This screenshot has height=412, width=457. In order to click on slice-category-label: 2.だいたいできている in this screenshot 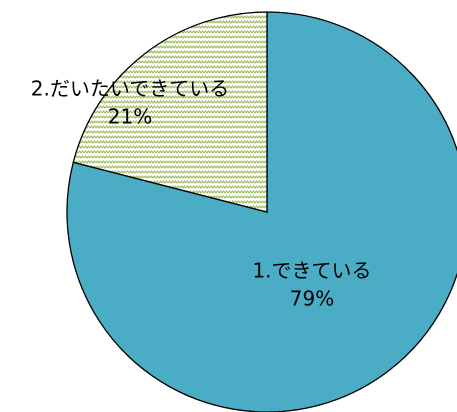, I will do `click(130, 89)`.